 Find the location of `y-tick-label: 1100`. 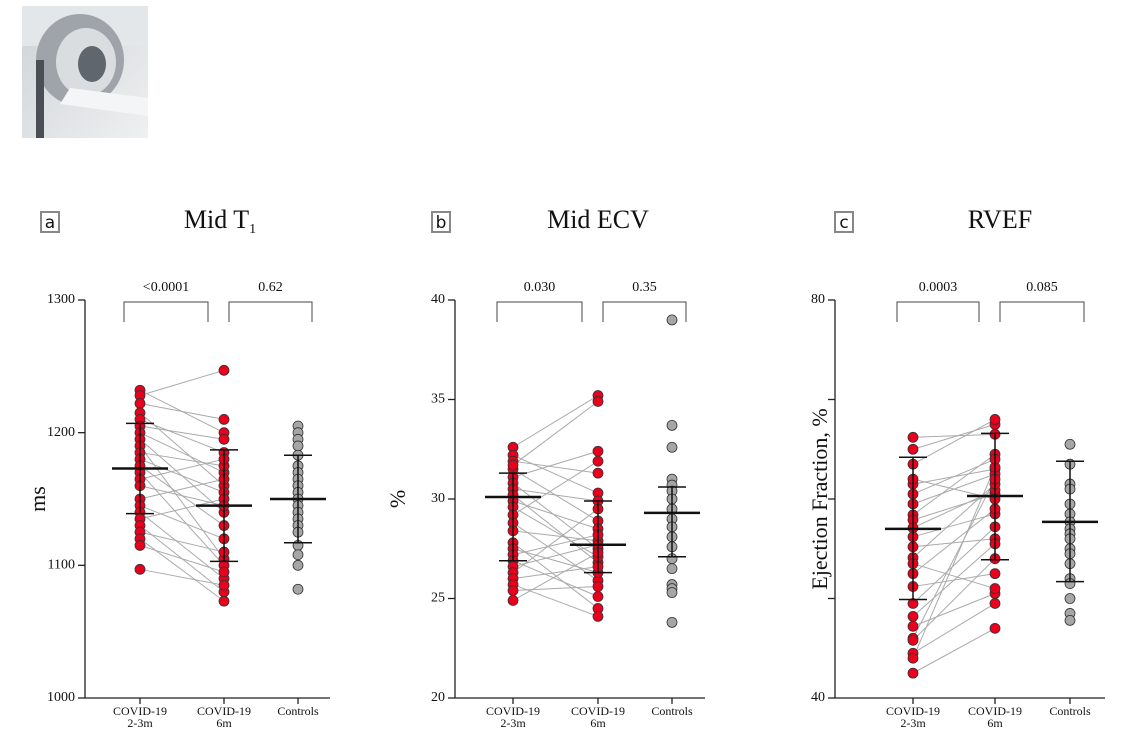

y-tick-label: 1100 is located at coordinates (61, 565).